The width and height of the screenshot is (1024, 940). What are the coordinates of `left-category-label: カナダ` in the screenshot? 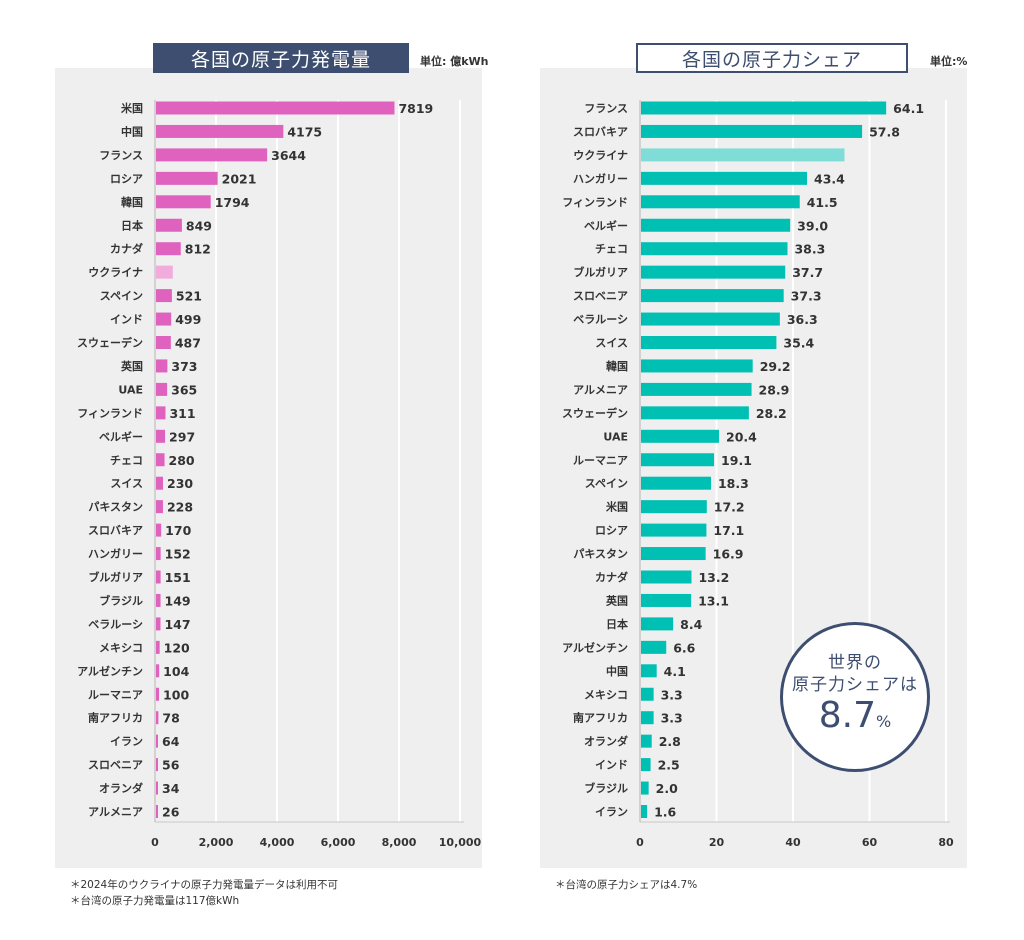 It's located at (126, 249).